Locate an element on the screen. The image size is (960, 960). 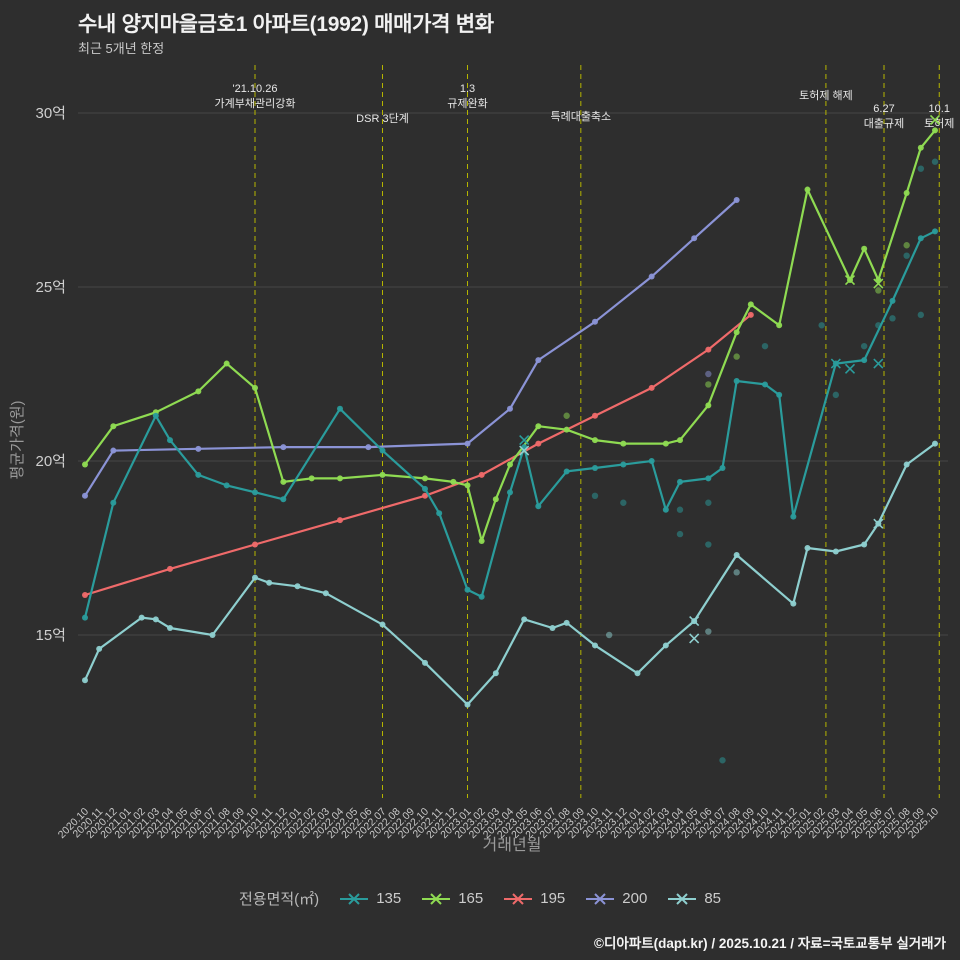
legend-item-195: 195 is located at coordinates (534, 898).